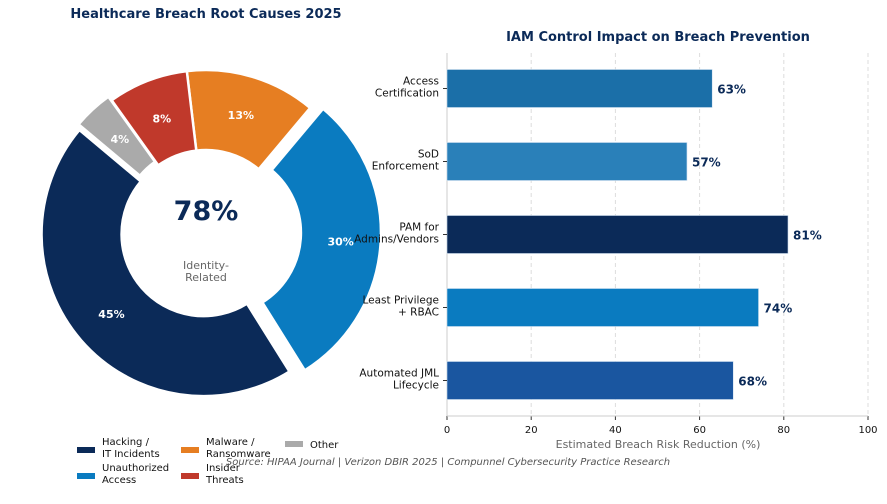  Describe the element at coordinates (658, 37) in the screenshot. I see `bar-title: IAM Control Impact on Breach Prevention` at that location.